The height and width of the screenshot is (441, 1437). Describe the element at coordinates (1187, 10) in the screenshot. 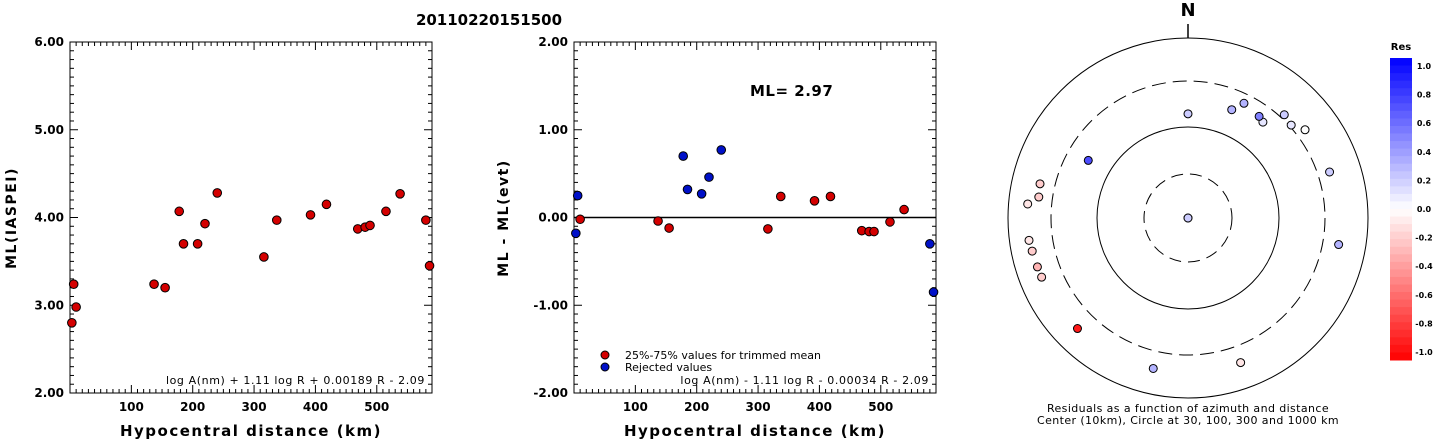

I see `north-label: N` at that location.